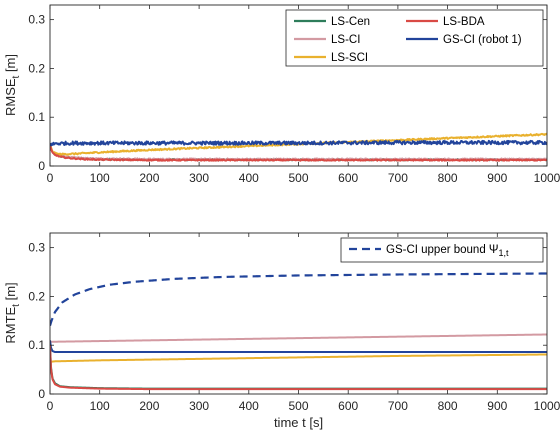  I want to click on legend-label: GS-CI (robot 1), so click(482, 40).